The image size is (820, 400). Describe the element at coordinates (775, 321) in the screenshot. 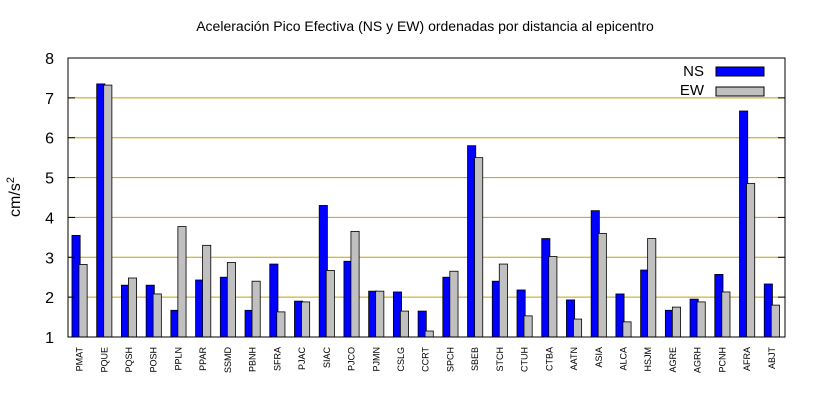

I see `bar-ew-abjt` at that location.